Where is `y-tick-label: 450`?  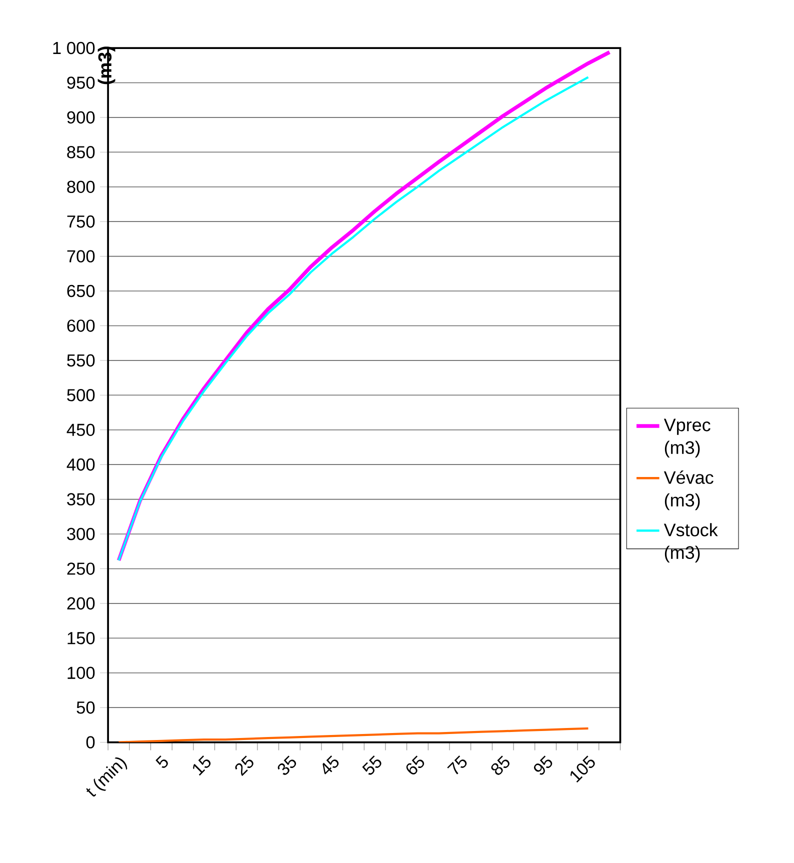 y-tick-label: 450 is located at coordinates (80, 430).